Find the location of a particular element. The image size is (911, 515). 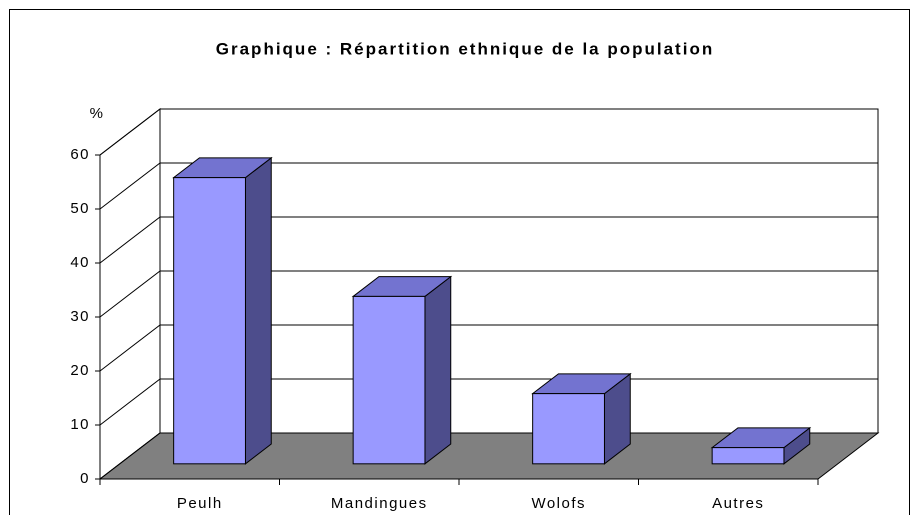

x-tick-label: Peulh is located at coordinates (200, 503).